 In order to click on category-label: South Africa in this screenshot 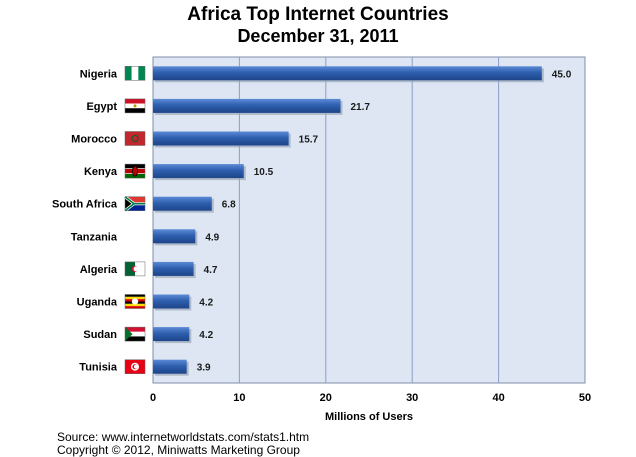, I will do `click(85, 205)`.